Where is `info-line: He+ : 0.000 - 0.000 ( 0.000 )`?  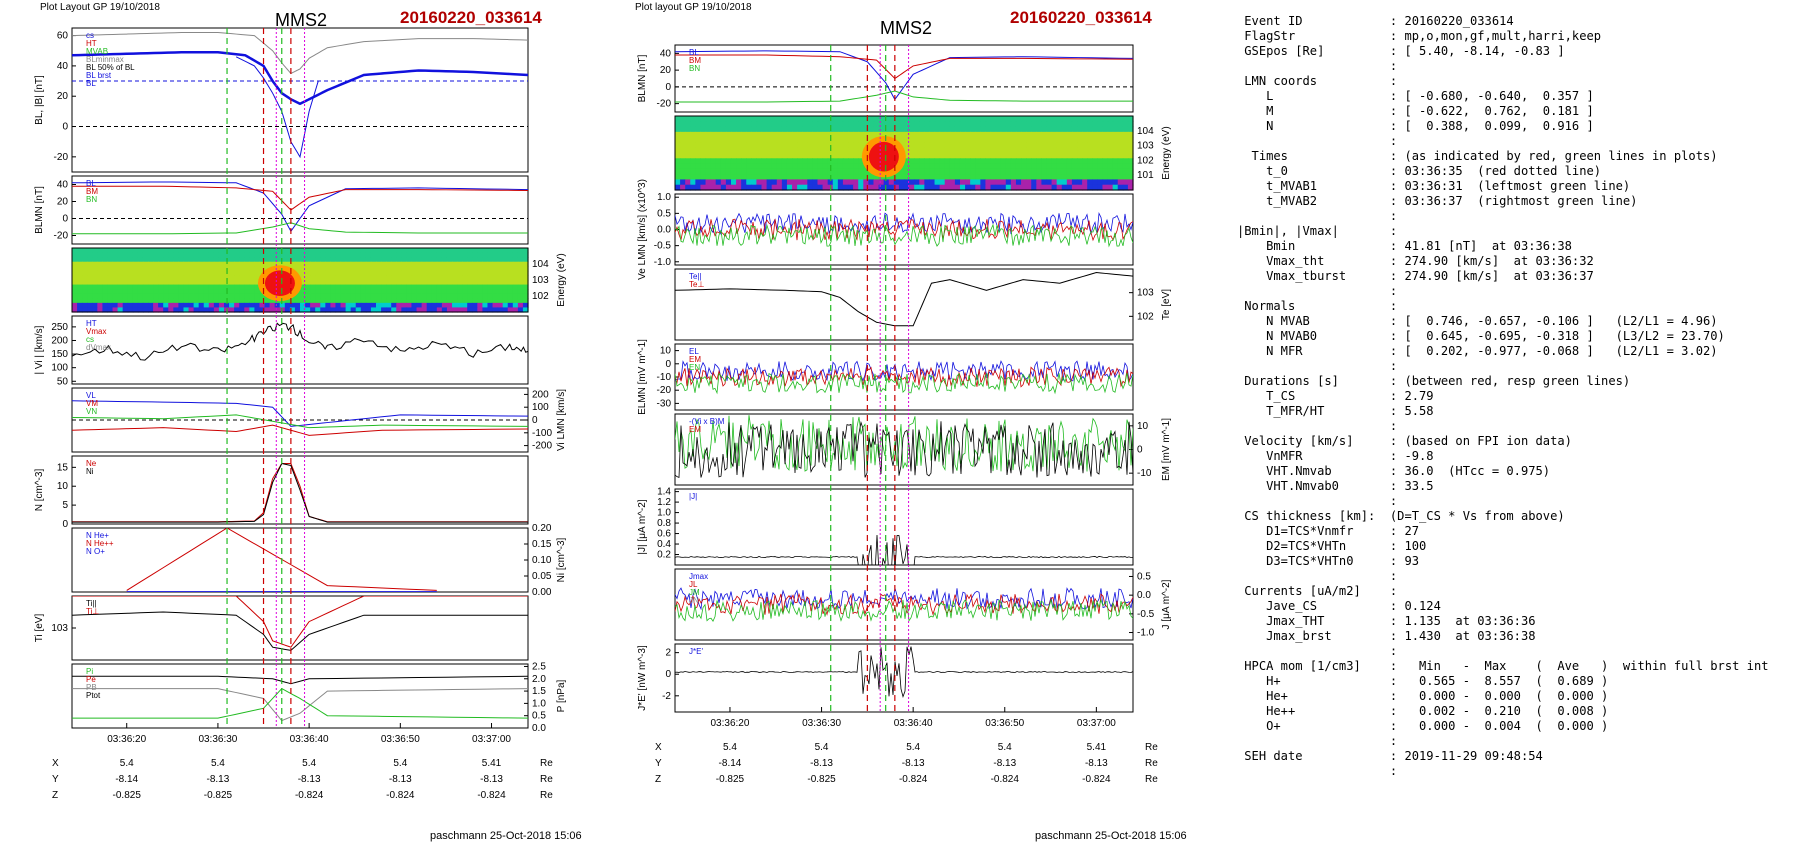
info-line: He+ : 0.000 - 0.000 ( 0.000 ) is located at coordinates (1437, 696).